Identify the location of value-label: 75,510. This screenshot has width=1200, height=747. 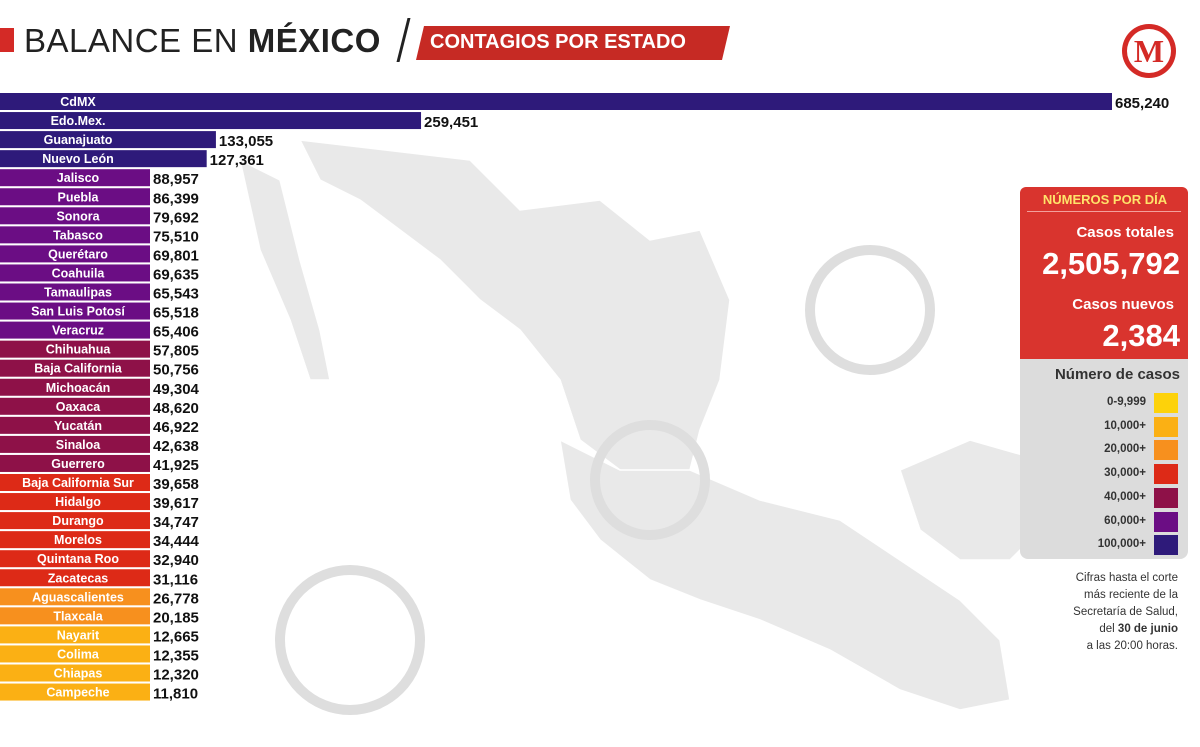
(176, 236).